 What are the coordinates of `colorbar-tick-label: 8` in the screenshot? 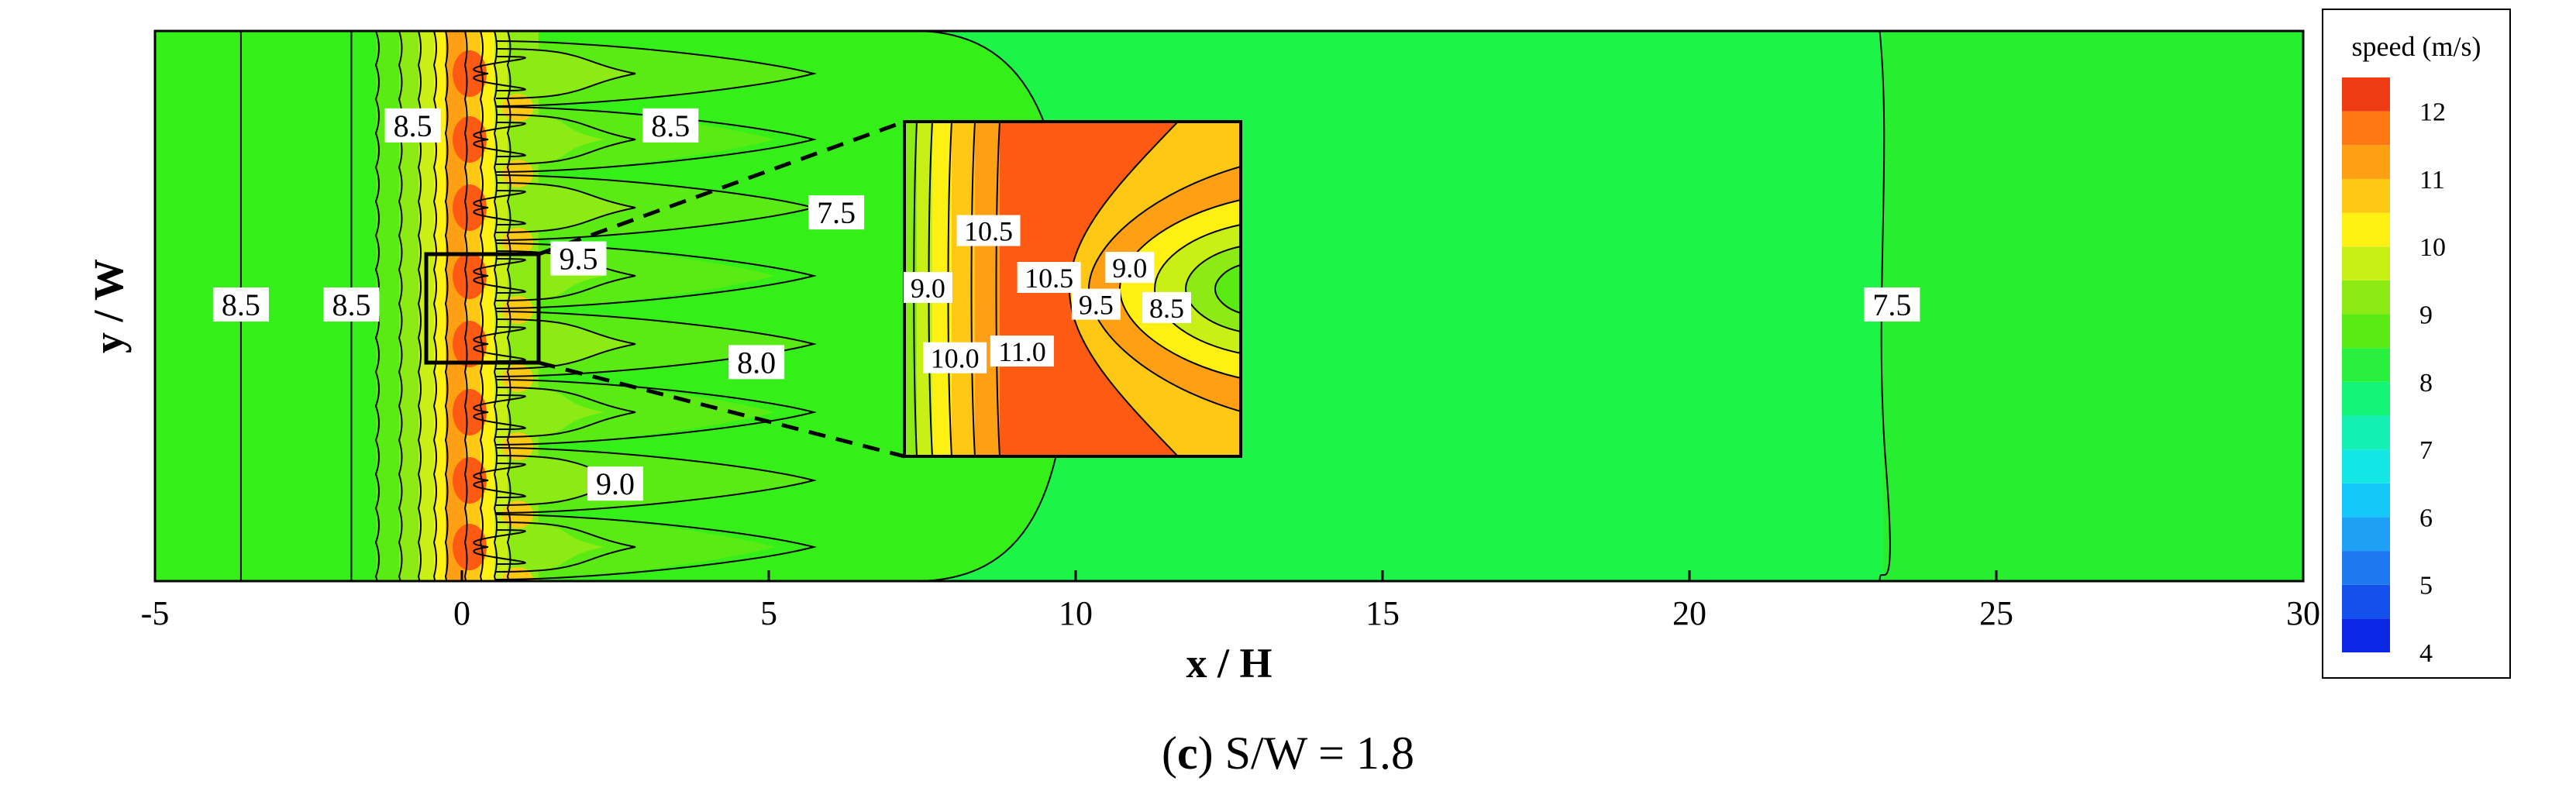 It's located at (2426, 383).